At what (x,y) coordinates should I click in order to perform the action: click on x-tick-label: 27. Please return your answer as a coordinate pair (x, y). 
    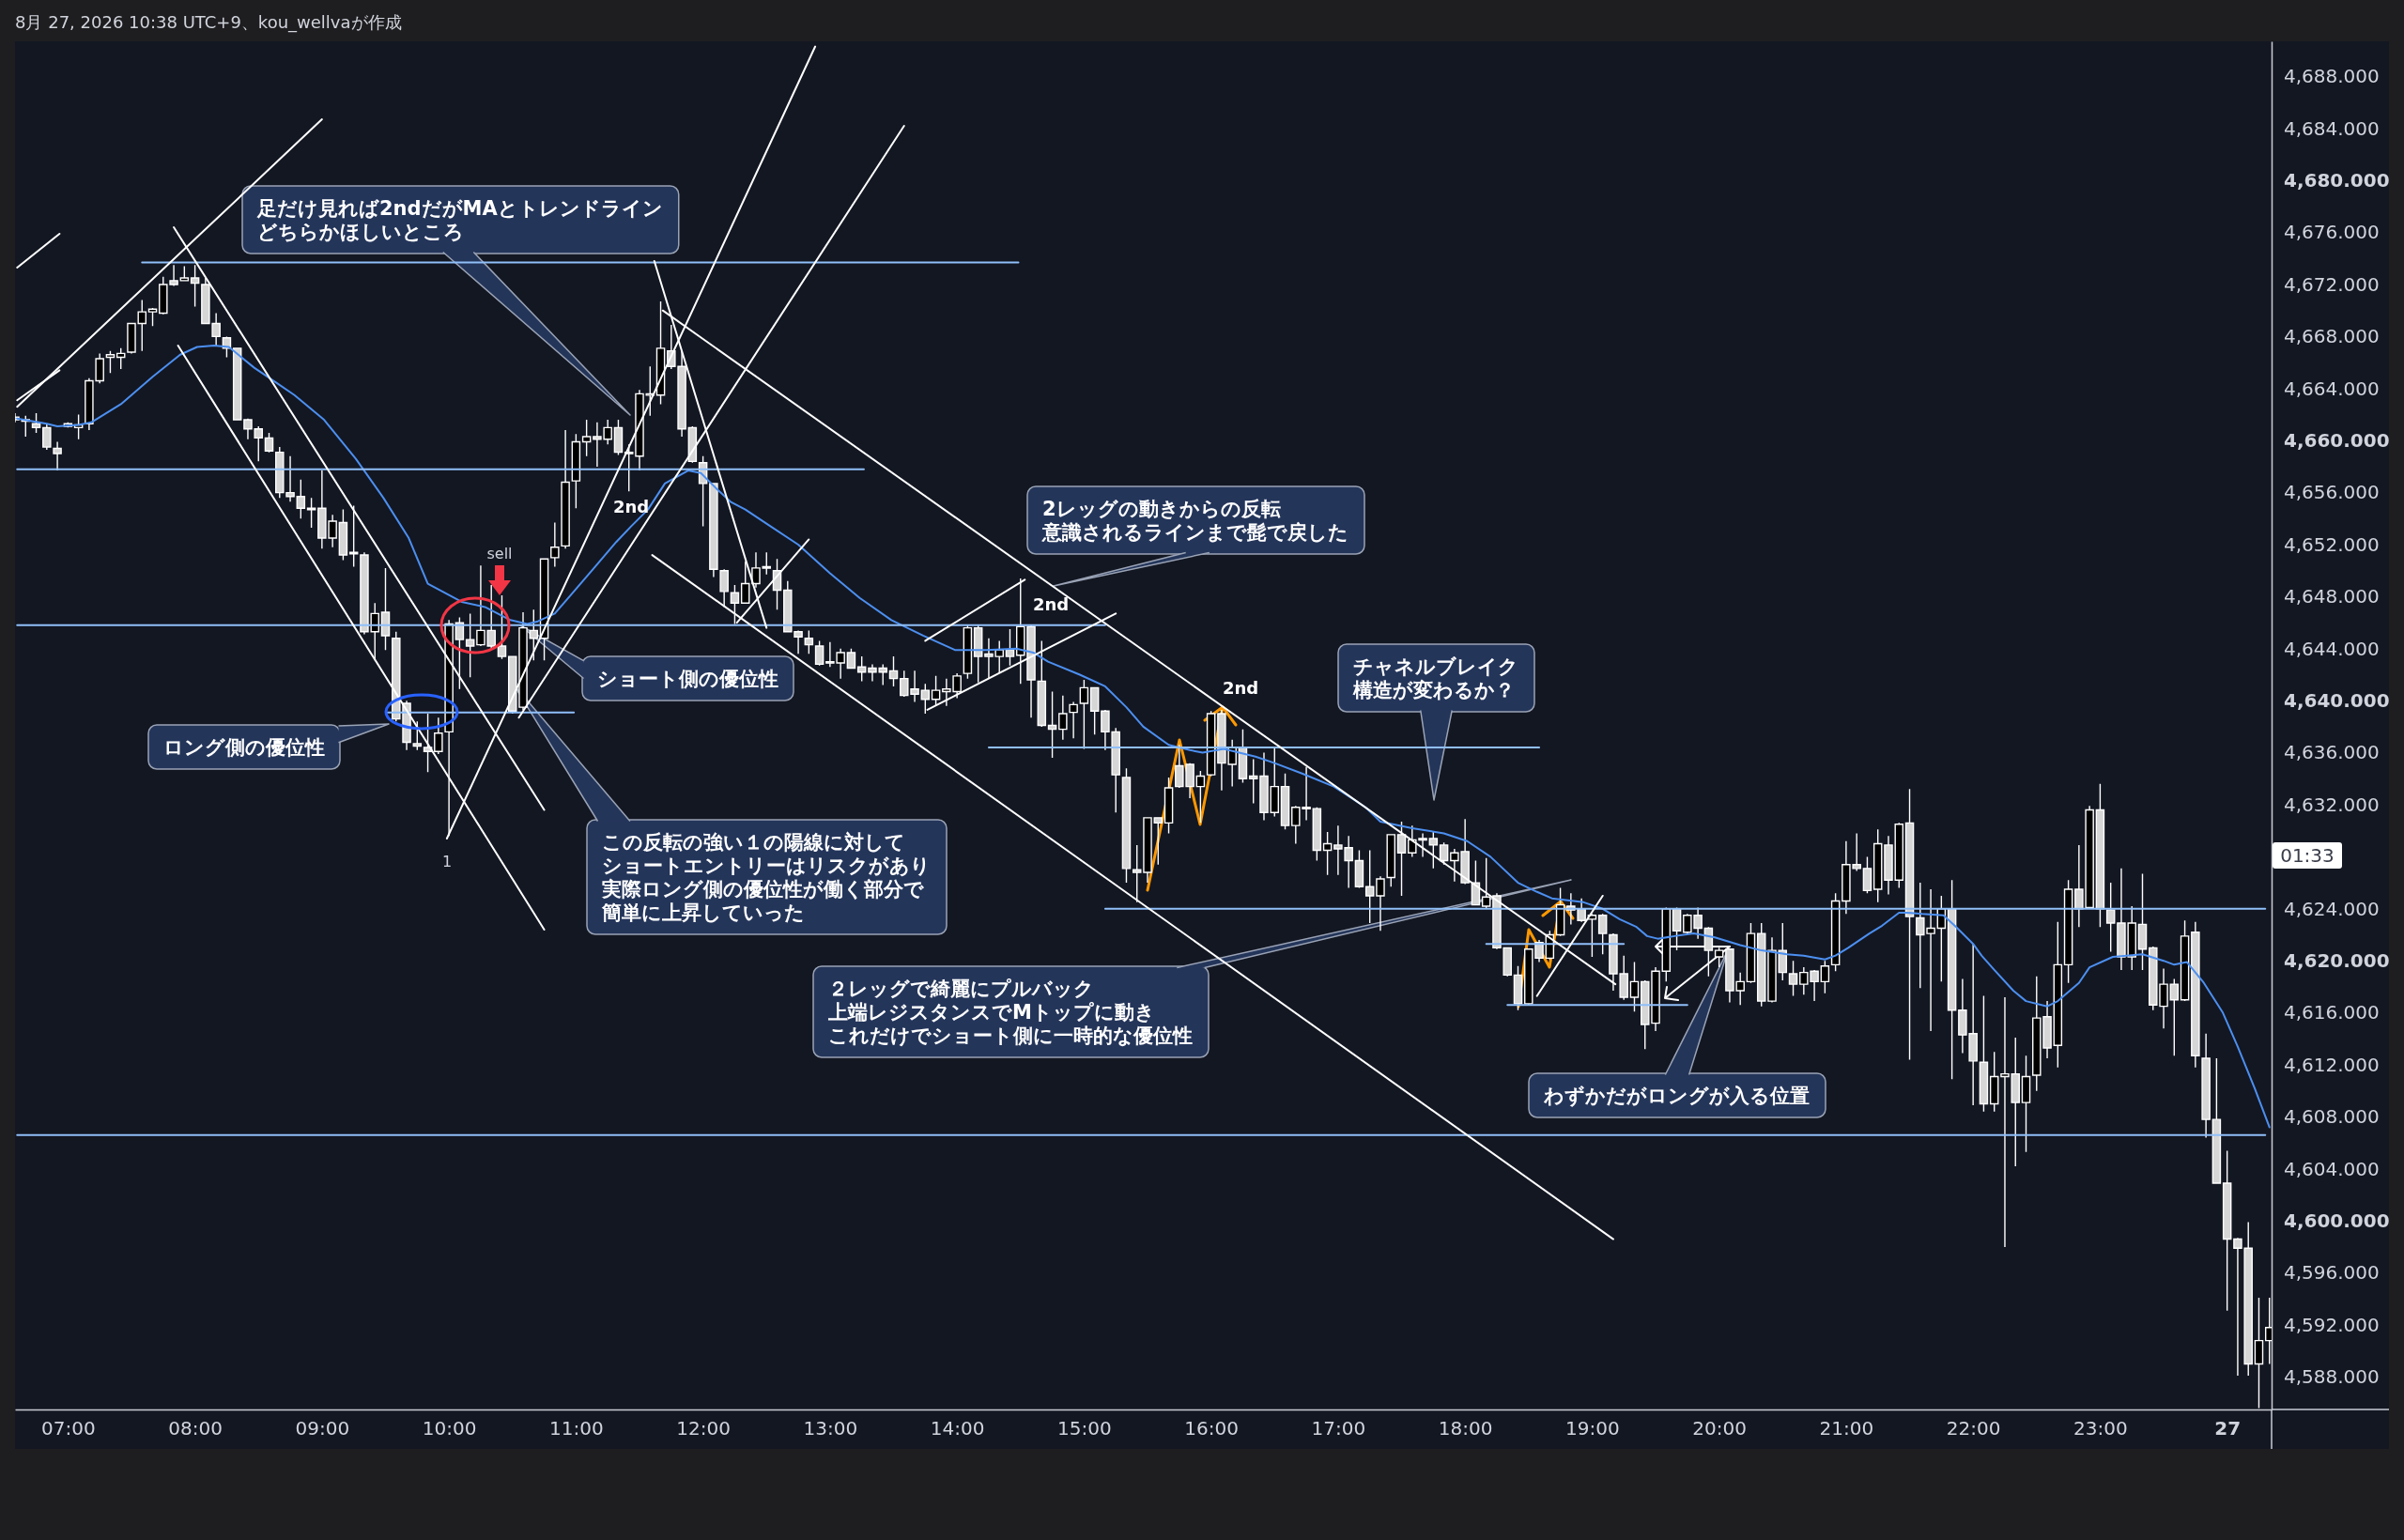
    Looking at the image, I should click on (2228, 1428).